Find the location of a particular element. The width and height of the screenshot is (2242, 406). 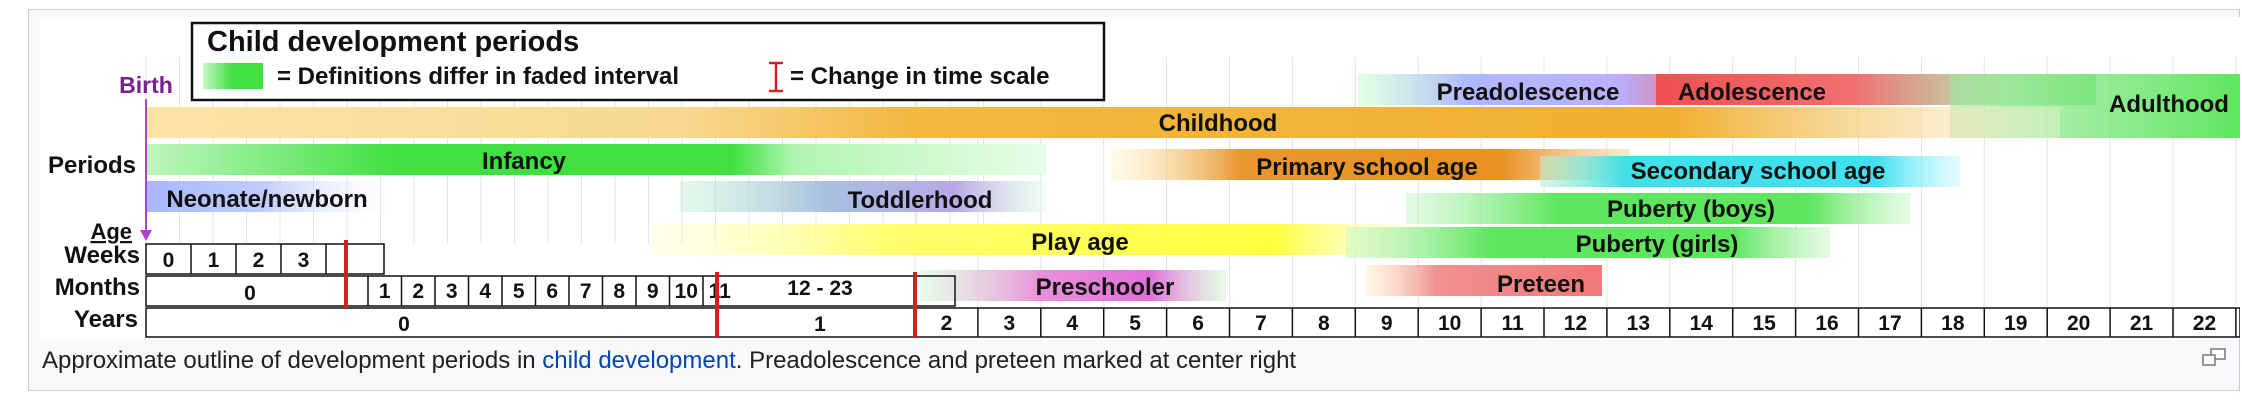

weeks-row is located at coordinates (265, 259).